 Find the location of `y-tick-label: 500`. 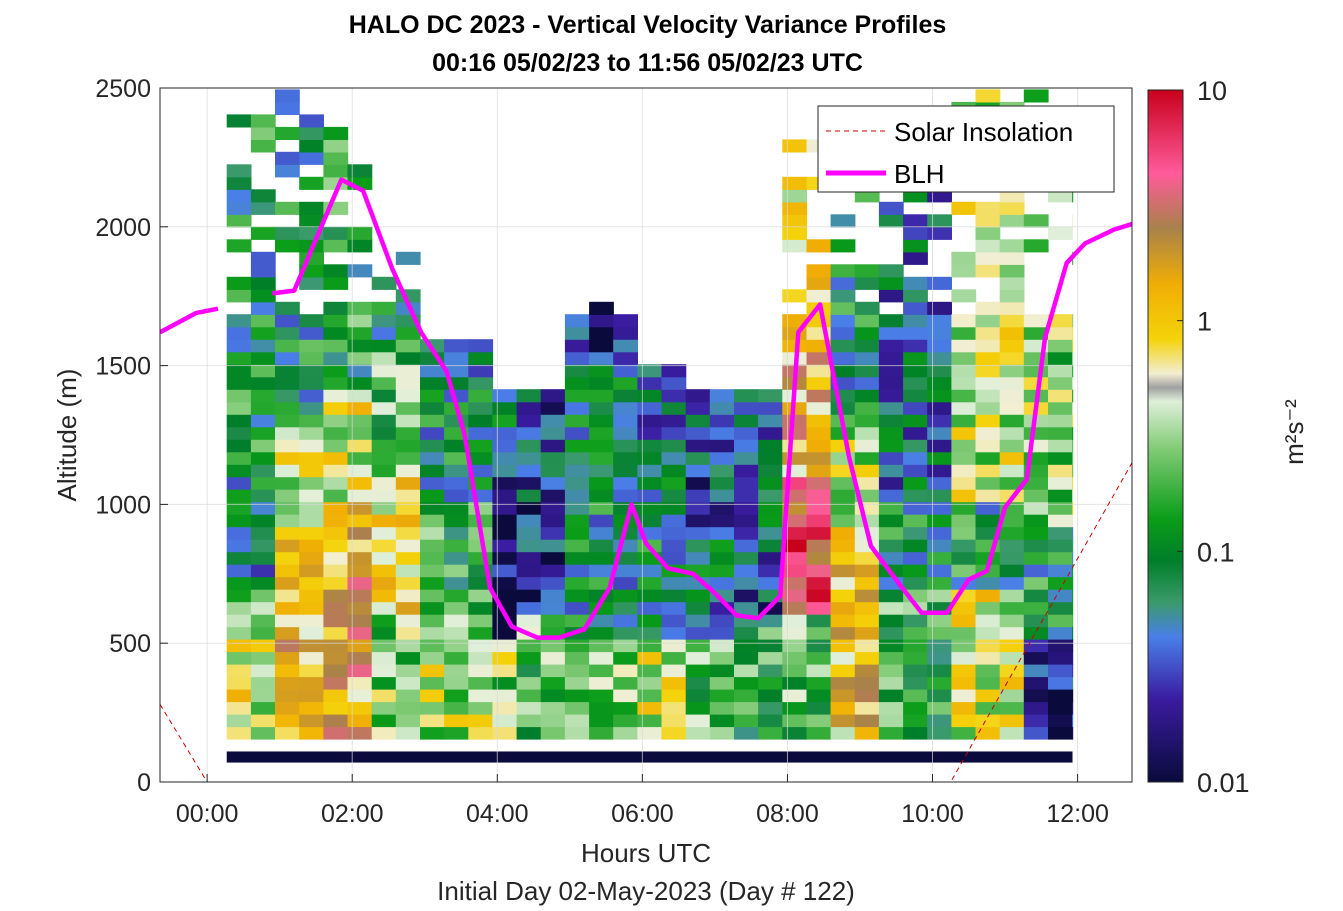

y-tick-label: 500 is located at coordinates (130, 644).